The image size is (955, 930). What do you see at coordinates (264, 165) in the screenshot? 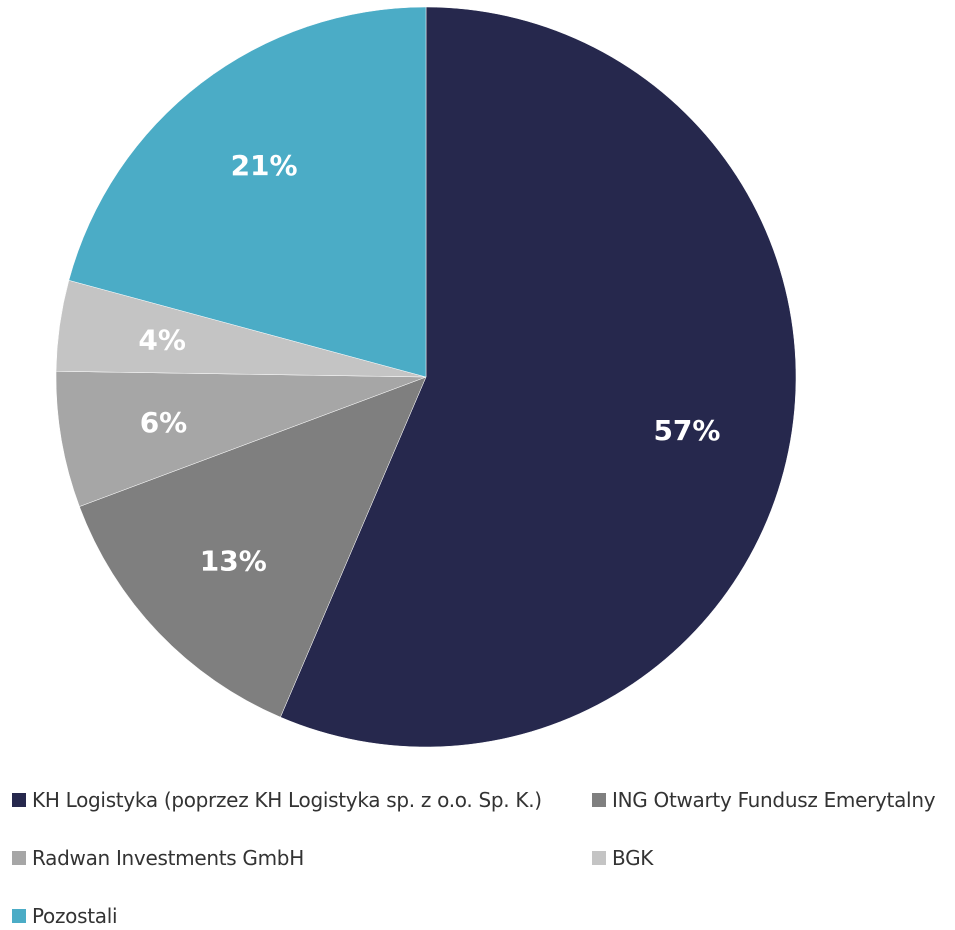
I see `slice-label-4: 21%` at bounding box center [264, 165].